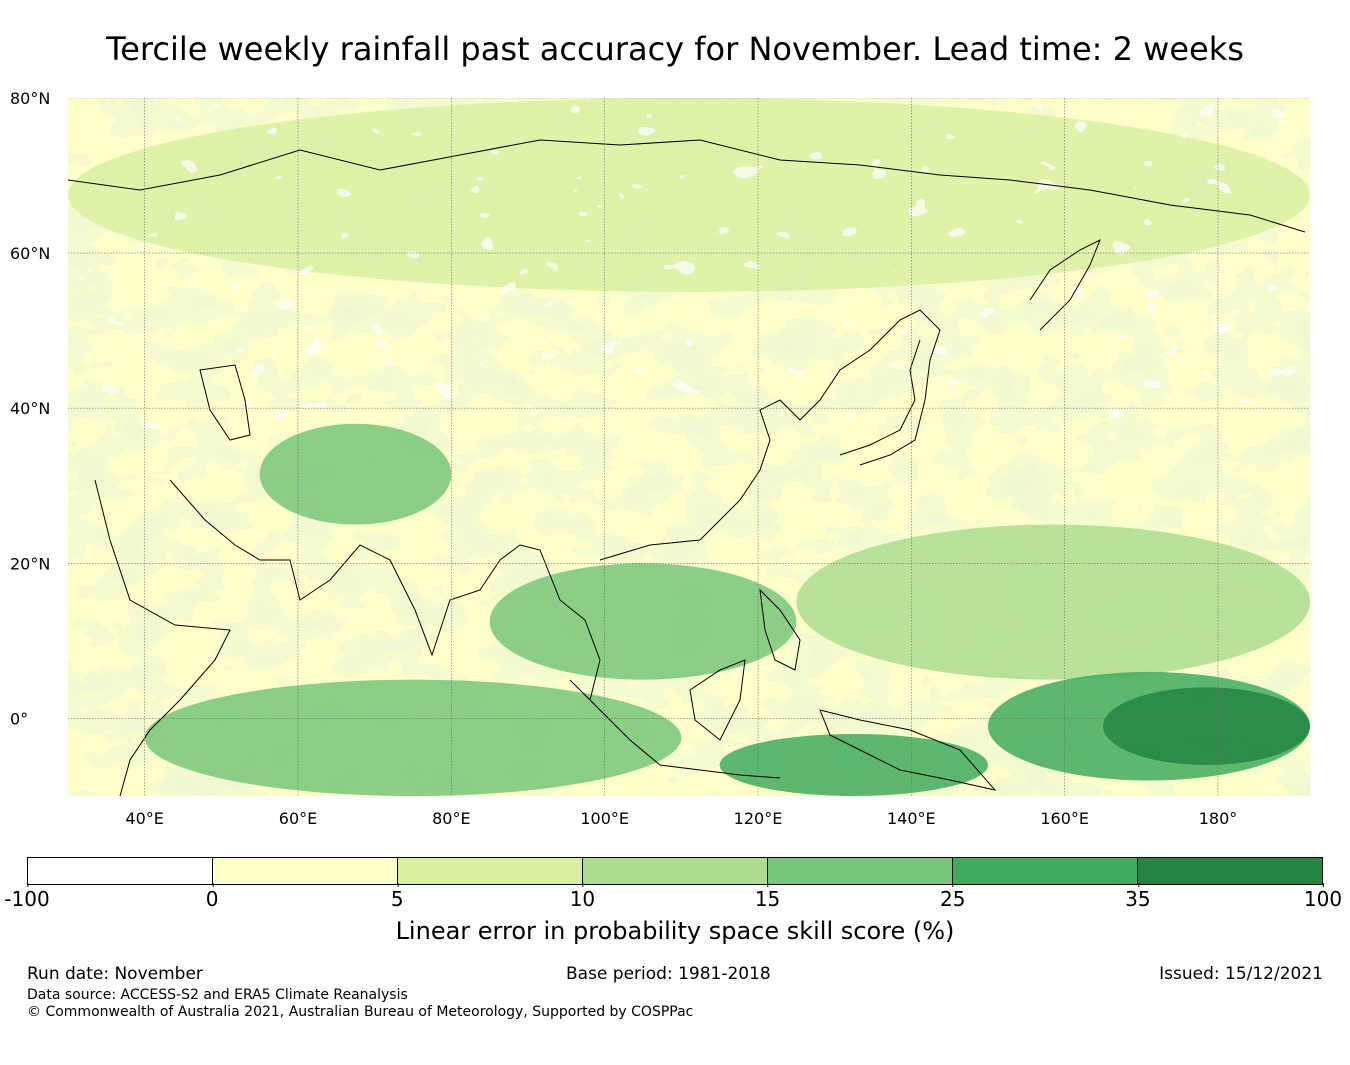 The width and height of the screenshot is (1350, 1065). I want to click on colorbar-tick-1: 0, so click(212, 897).